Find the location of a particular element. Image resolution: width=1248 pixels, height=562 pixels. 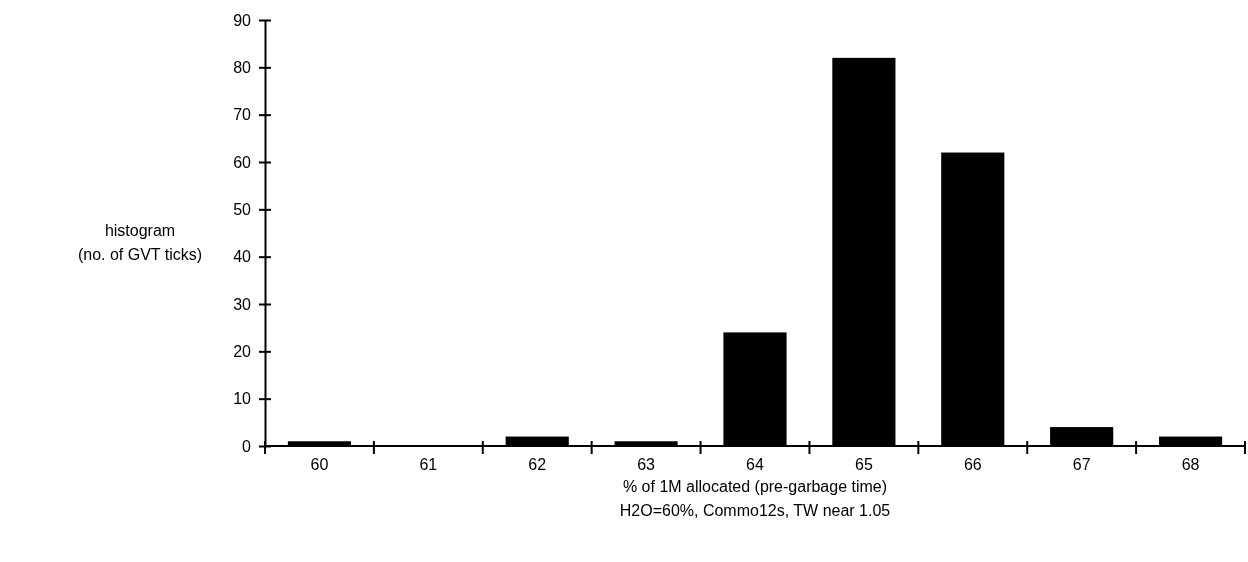

x-axis-title: % of 1M allocated (pre-garbage time) is located at coordinates (755, 486).